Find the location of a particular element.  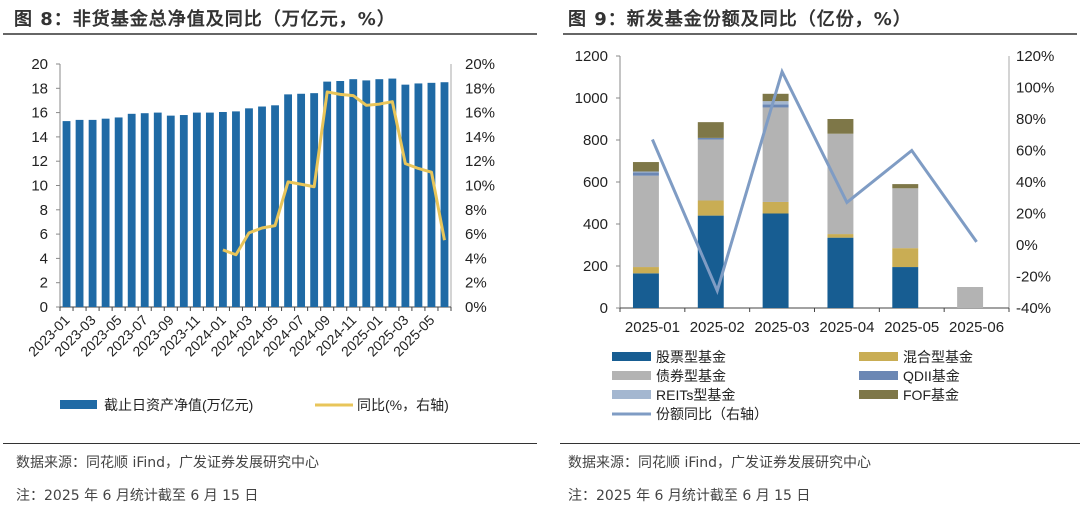

legend-label-股票型基金: 股票型基金 is located at coordinates (691, 357).